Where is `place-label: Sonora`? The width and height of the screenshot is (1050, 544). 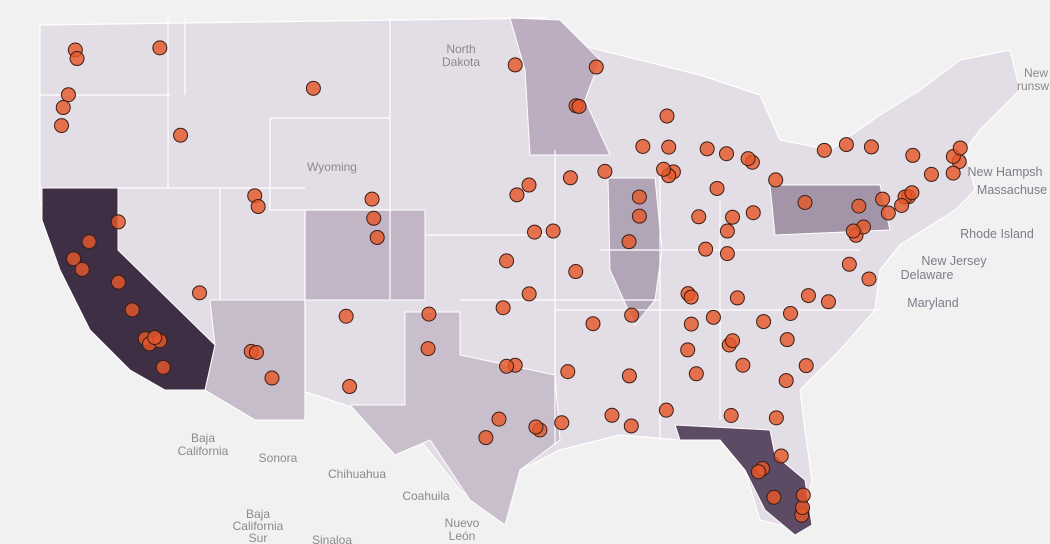
place-label: Sonora is located at coordinates (278, 458).